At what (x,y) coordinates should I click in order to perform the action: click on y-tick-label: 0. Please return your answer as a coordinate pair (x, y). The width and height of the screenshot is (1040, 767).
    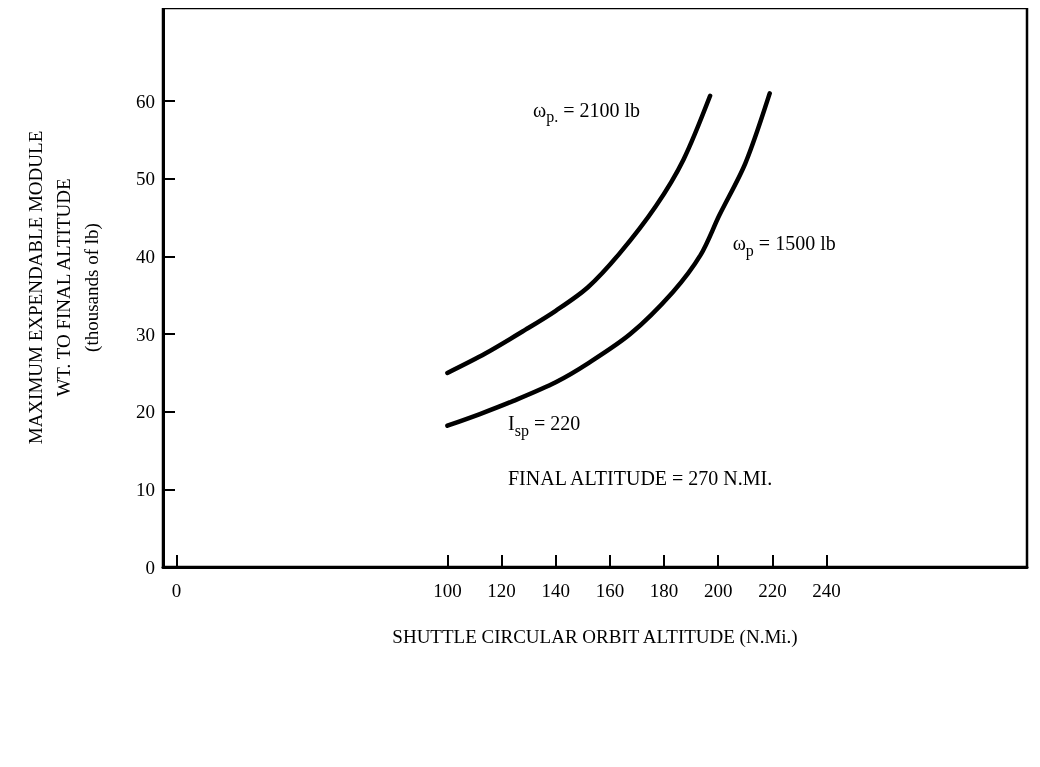
    Looking at the image, I should click on (150, 567).